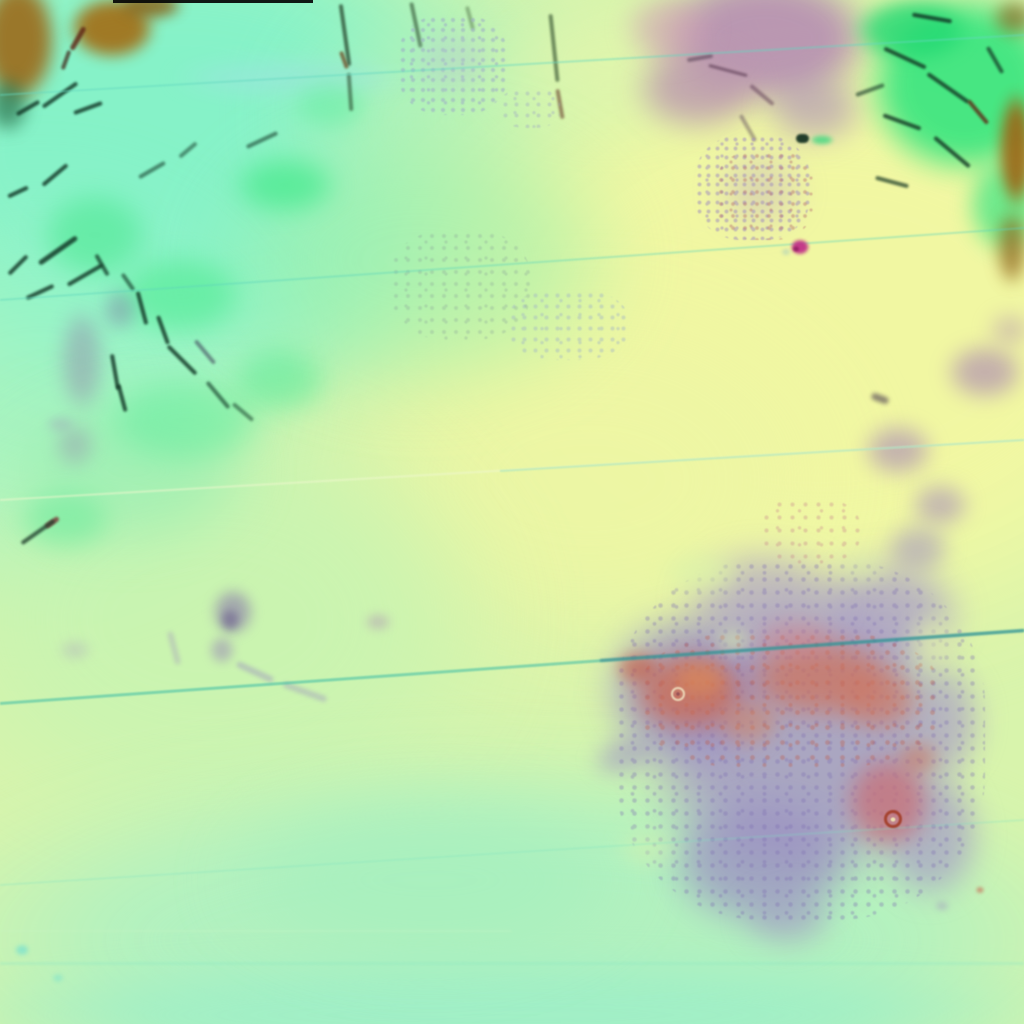 Image resolution: width=1024 pixels, height=1024 pixels. Describe the element at coordinates (678, 694) in the screenshot. I see `crater-center-west` at that location.